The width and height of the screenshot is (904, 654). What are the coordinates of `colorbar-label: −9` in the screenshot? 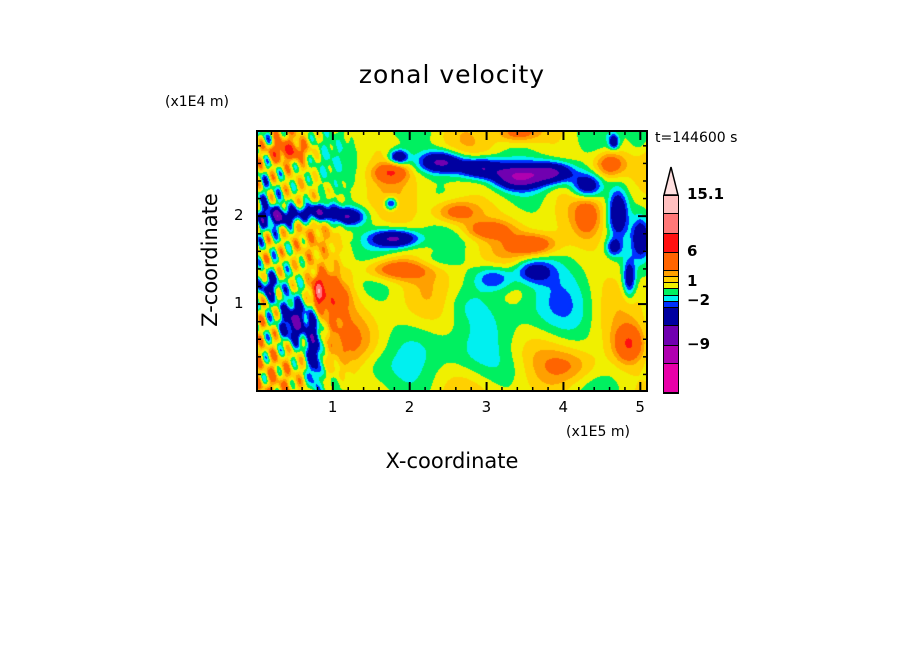 It's located at (699, 344).